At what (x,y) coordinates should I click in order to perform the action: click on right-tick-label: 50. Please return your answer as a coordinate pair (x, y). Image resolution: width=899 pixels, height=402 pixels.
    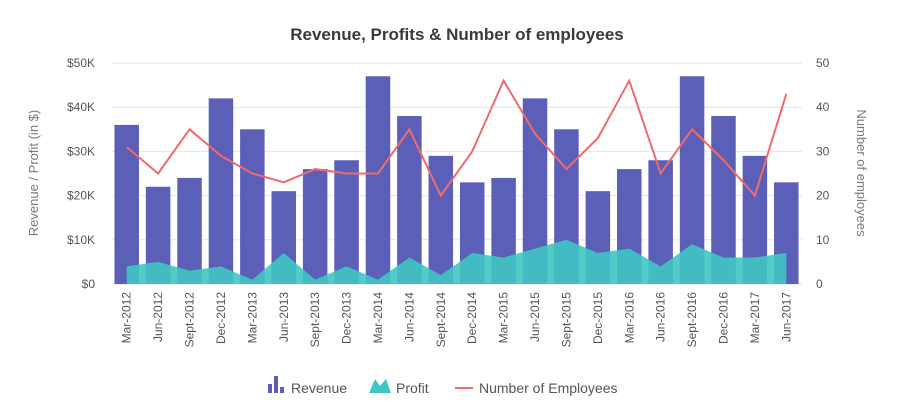
    Looking at the image, I should click on (823, 63).